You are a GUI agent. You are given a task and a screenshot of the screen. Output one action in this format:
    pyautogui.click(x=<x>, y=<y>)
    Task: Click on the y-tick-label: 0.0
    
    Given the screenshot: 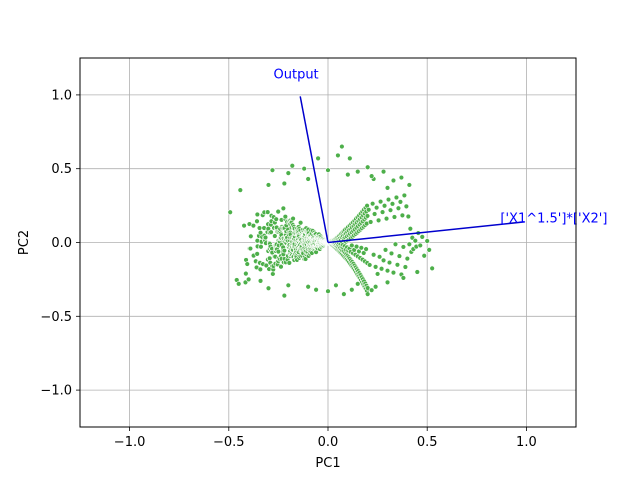 What is the action you would take?
    pyautogui.click(x=61, y=243)
    